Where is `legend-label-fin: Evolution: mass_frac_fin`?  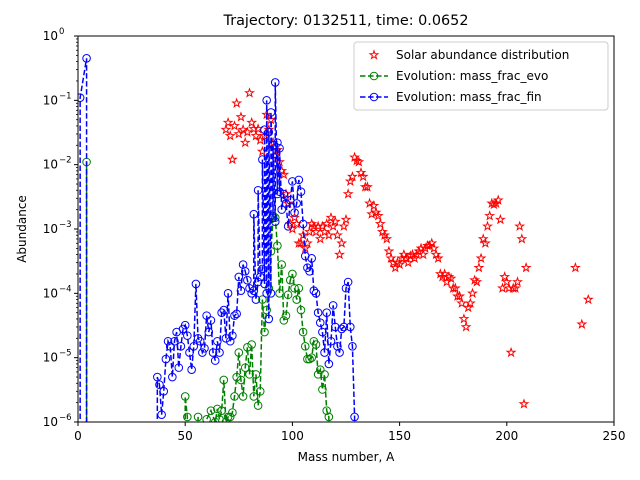
legend-label-fin: Evolution: mass_frac_fin is located at coordinates (469, 97).